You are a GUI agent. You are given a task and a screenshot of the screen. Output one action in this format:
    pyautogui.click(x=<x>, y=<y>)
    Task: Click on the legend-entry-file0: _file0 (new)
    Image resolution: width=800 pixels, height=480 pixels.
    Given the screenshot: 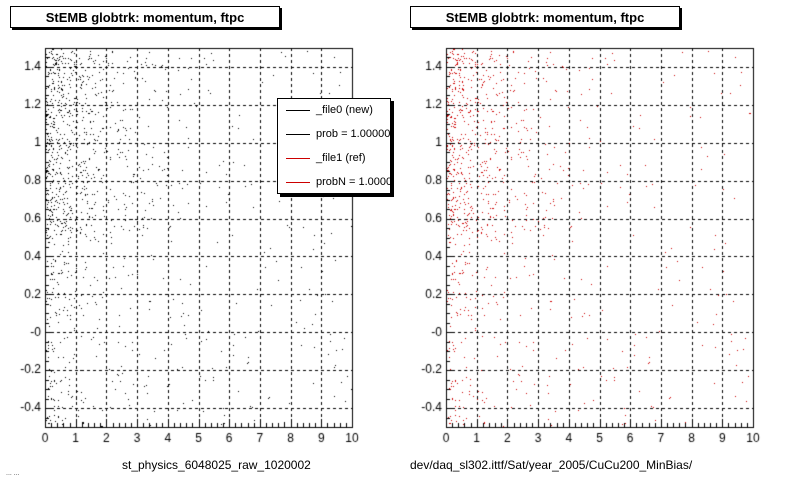 What is the action you would take?
    pyautogui.click(x=334, y=110)
    